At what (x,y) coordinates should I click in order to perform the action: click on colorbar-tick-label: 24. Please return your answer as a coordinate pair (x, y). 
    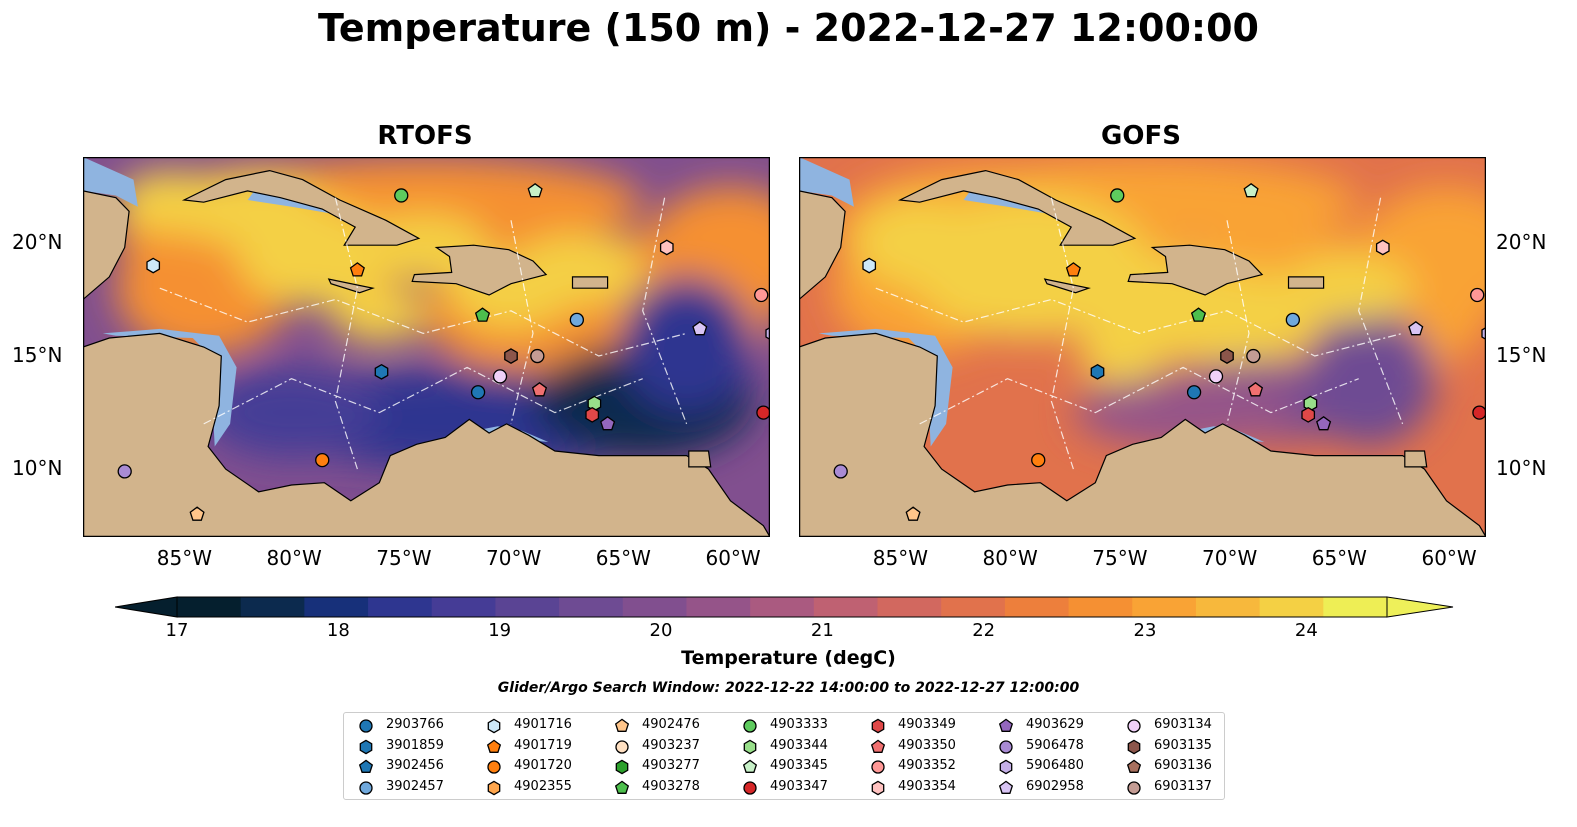
    Looking at the image, I should click on (1306, 630).